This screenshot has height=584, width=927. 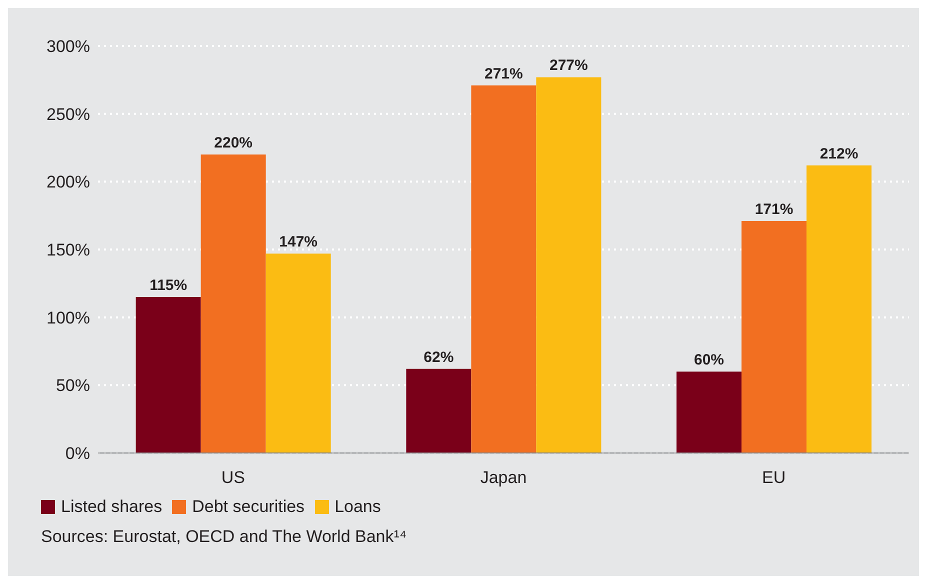 What do you see at coordinates (709, 360) in the screenshot?
I see `data-label: 60%` at bounding box center [709, 360].